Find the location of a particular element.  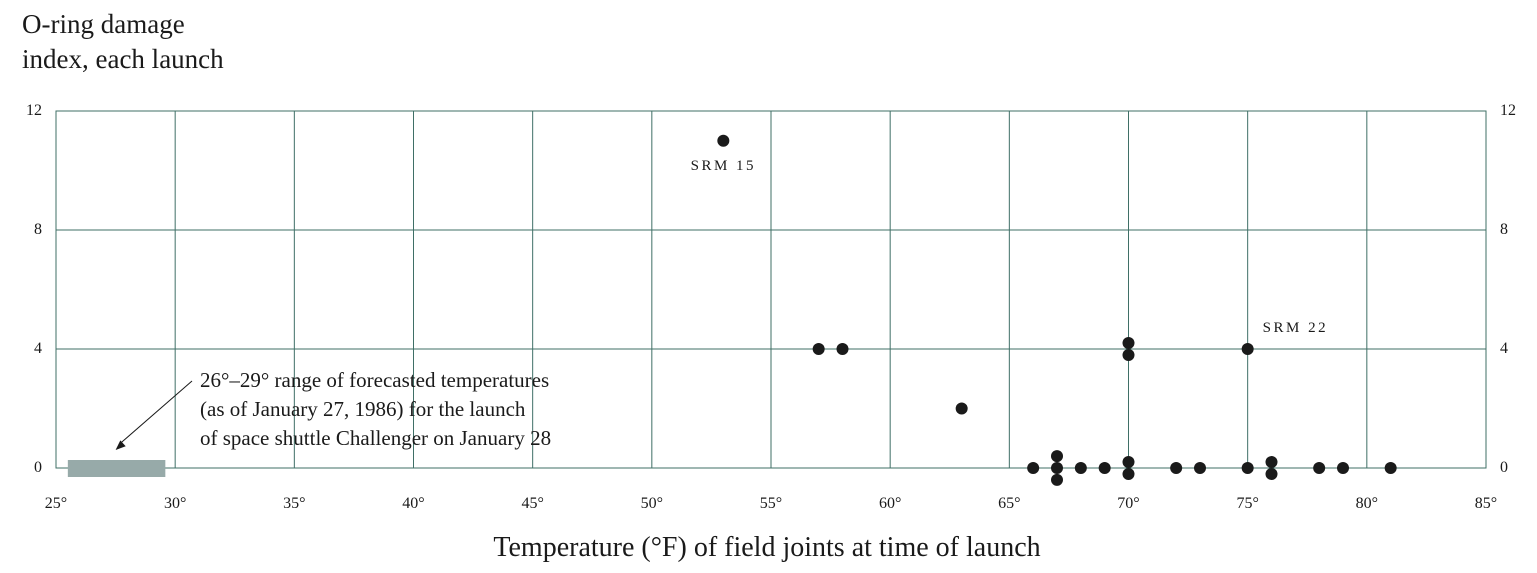

y-tick-label-left: 12 is located at coordinates (34, 110).